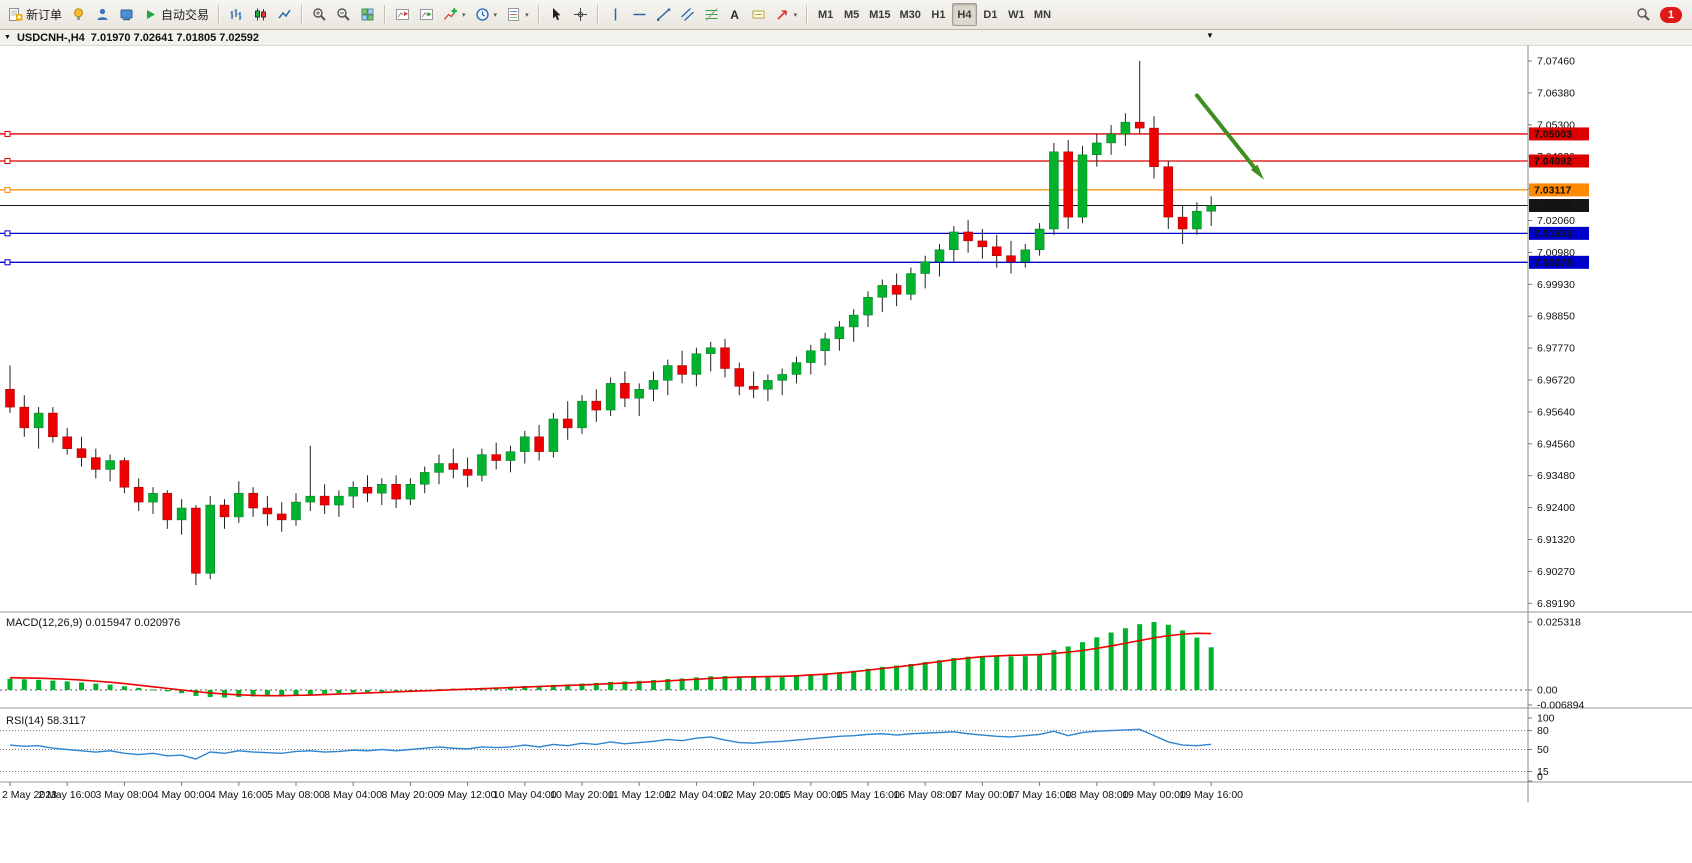 The width and height of the screenshot is (1692, 863). What do you see at coordinates (78, 14) in the screenshot?
I see `market-watch-button` at bounding box center [78, 14].